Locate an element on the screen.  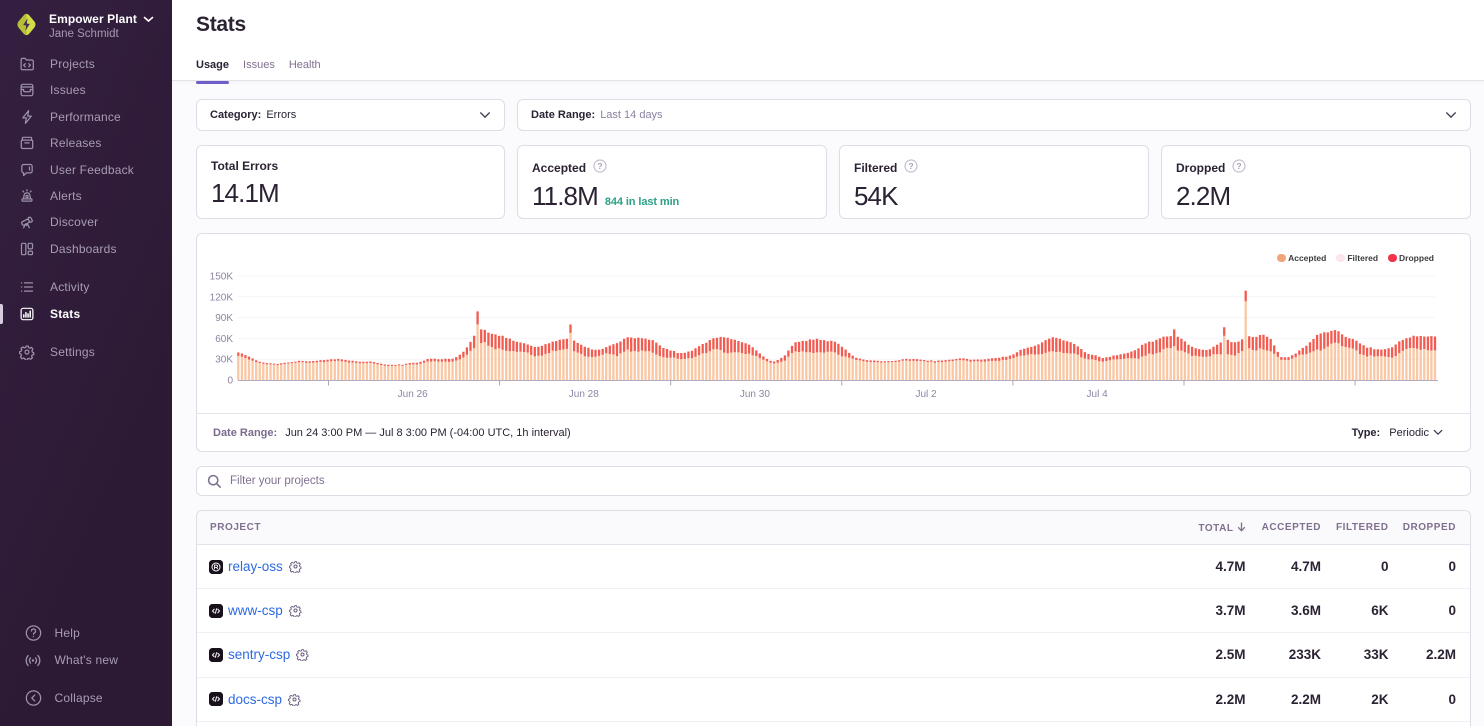
svg-text: 90K is located at coordinates (224, 318).